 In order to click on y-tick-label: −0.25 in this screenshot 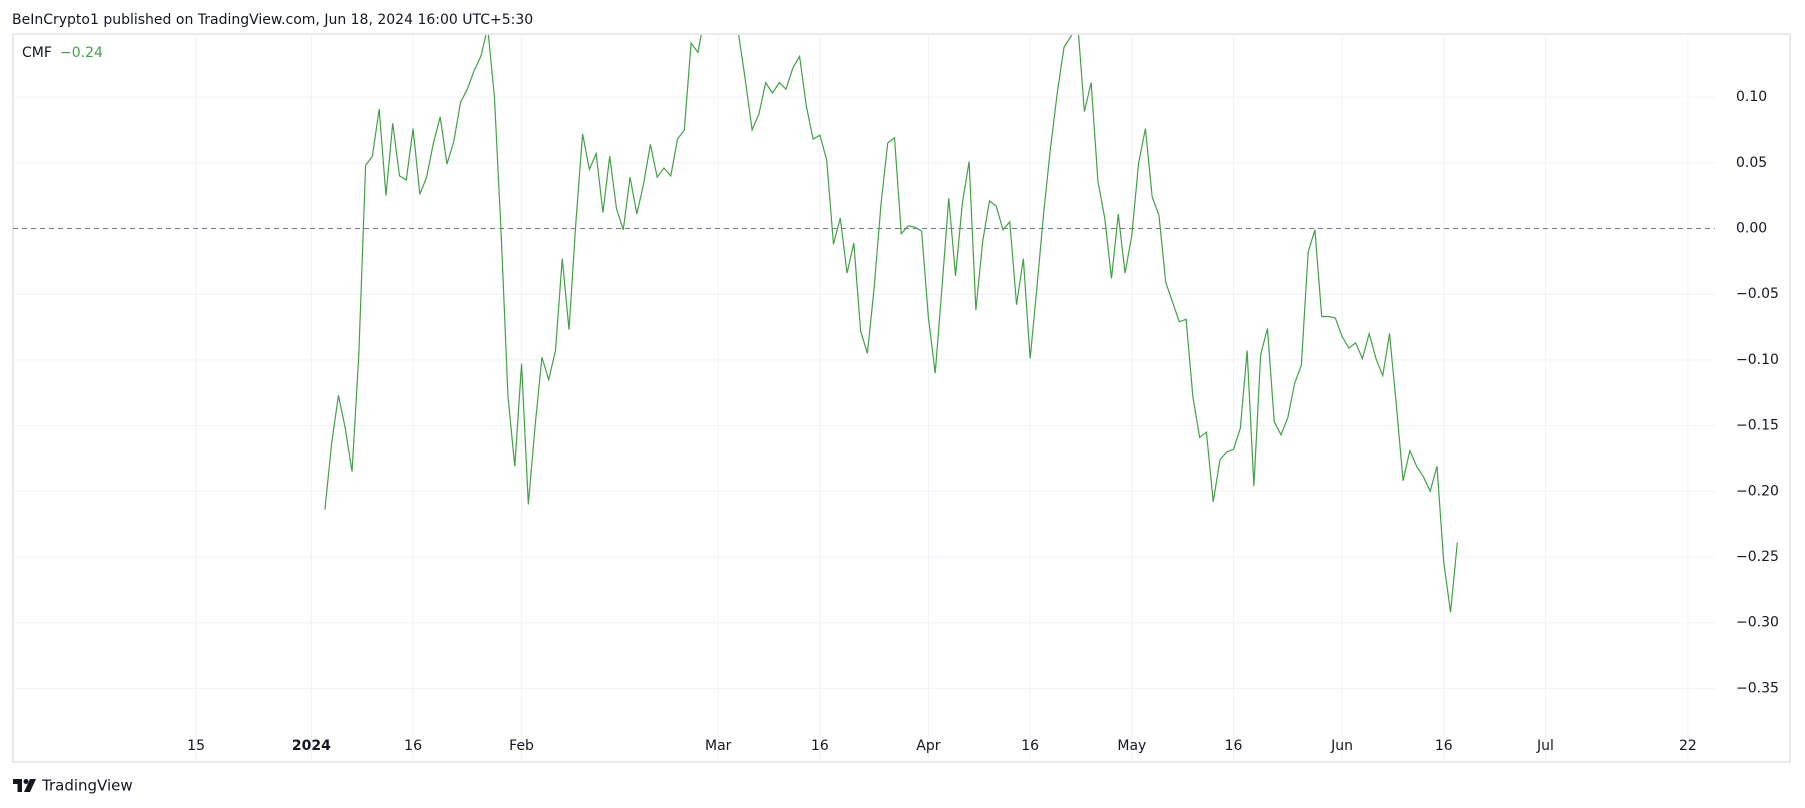, I will do `click(1757, 557)`.